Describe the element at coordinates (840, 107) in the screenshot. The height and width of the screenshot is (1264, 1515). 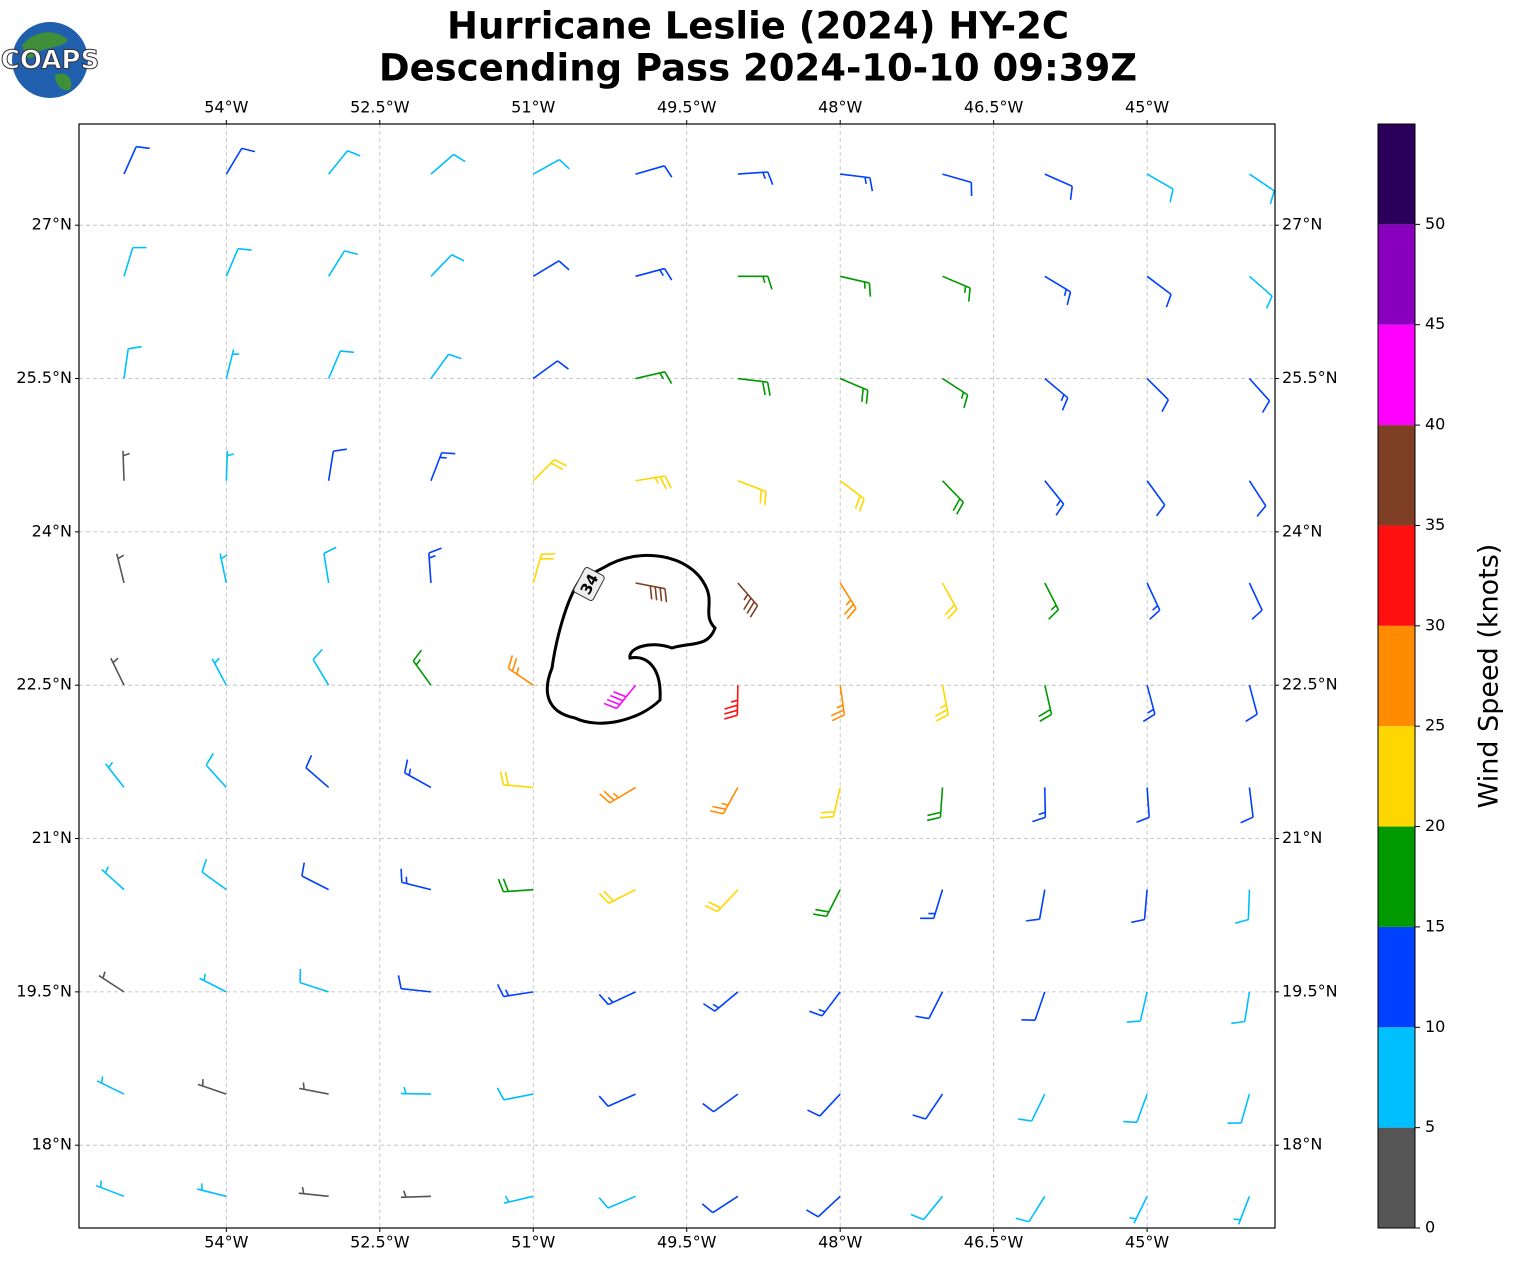
I see `x-tick-label-top: 48°W` at that location.